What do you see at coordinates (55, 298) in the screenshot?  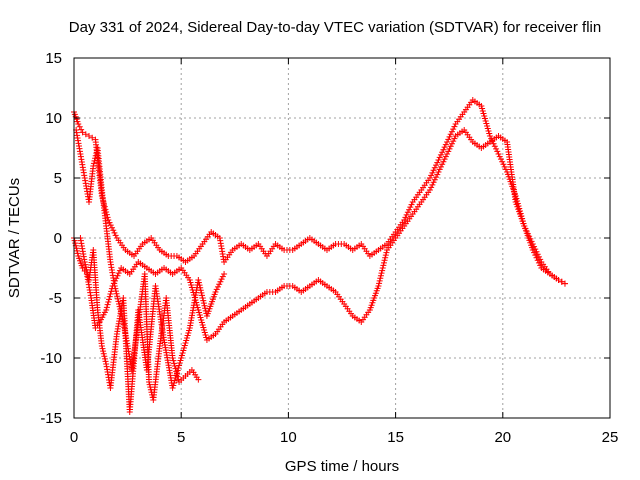 I see `y-tick-label: -5` at bounding box center [55, 298].